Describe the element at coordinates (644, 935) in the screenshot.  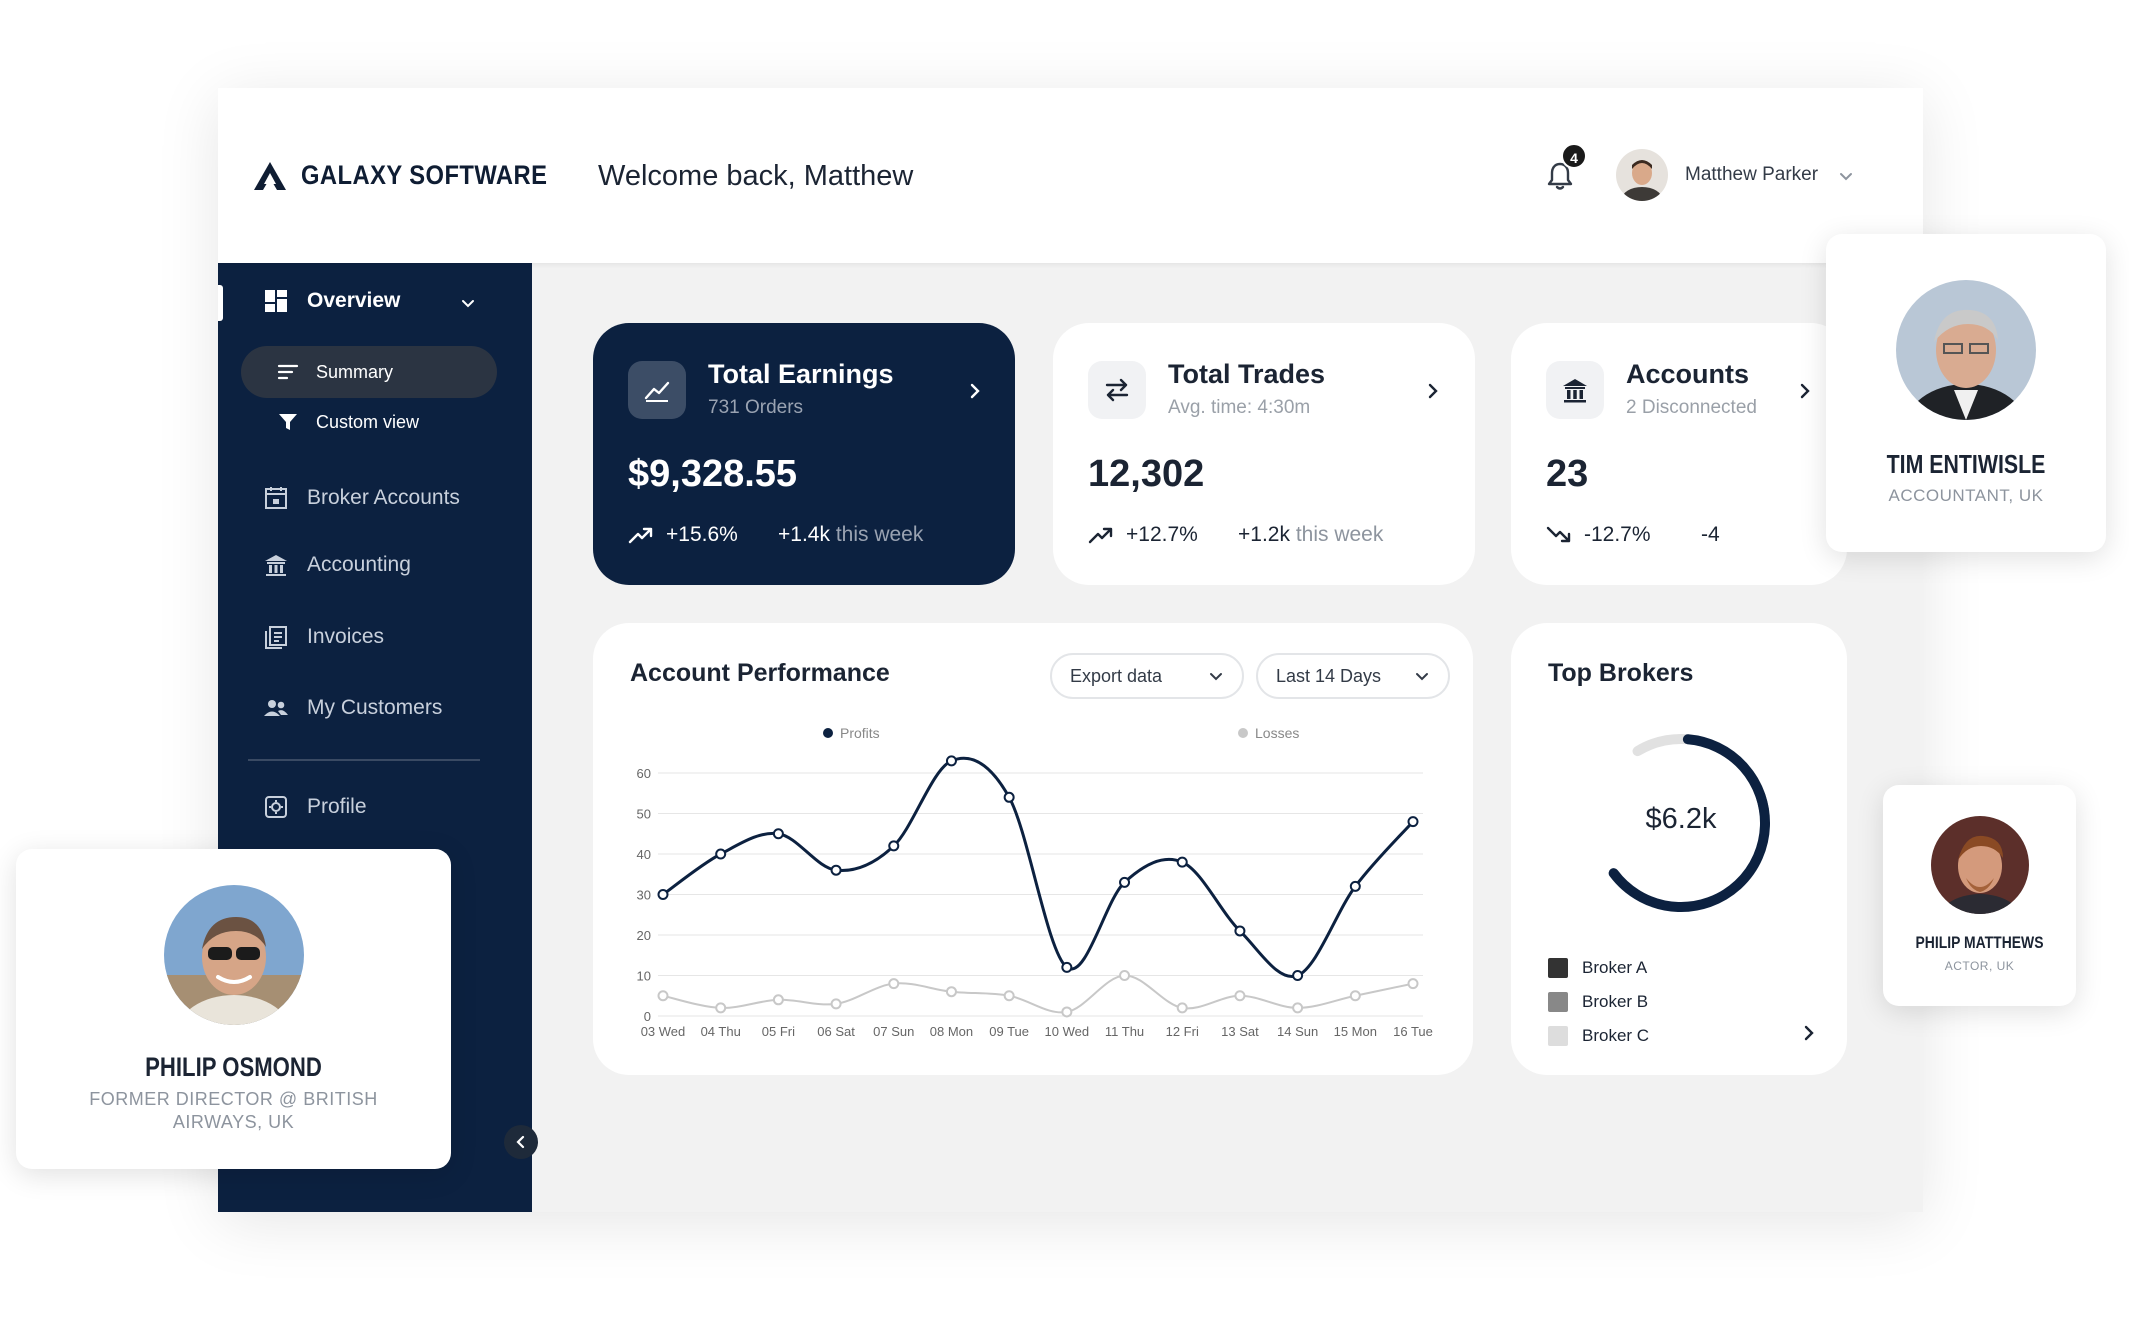
I see `y-tick-label: 20` at that location.